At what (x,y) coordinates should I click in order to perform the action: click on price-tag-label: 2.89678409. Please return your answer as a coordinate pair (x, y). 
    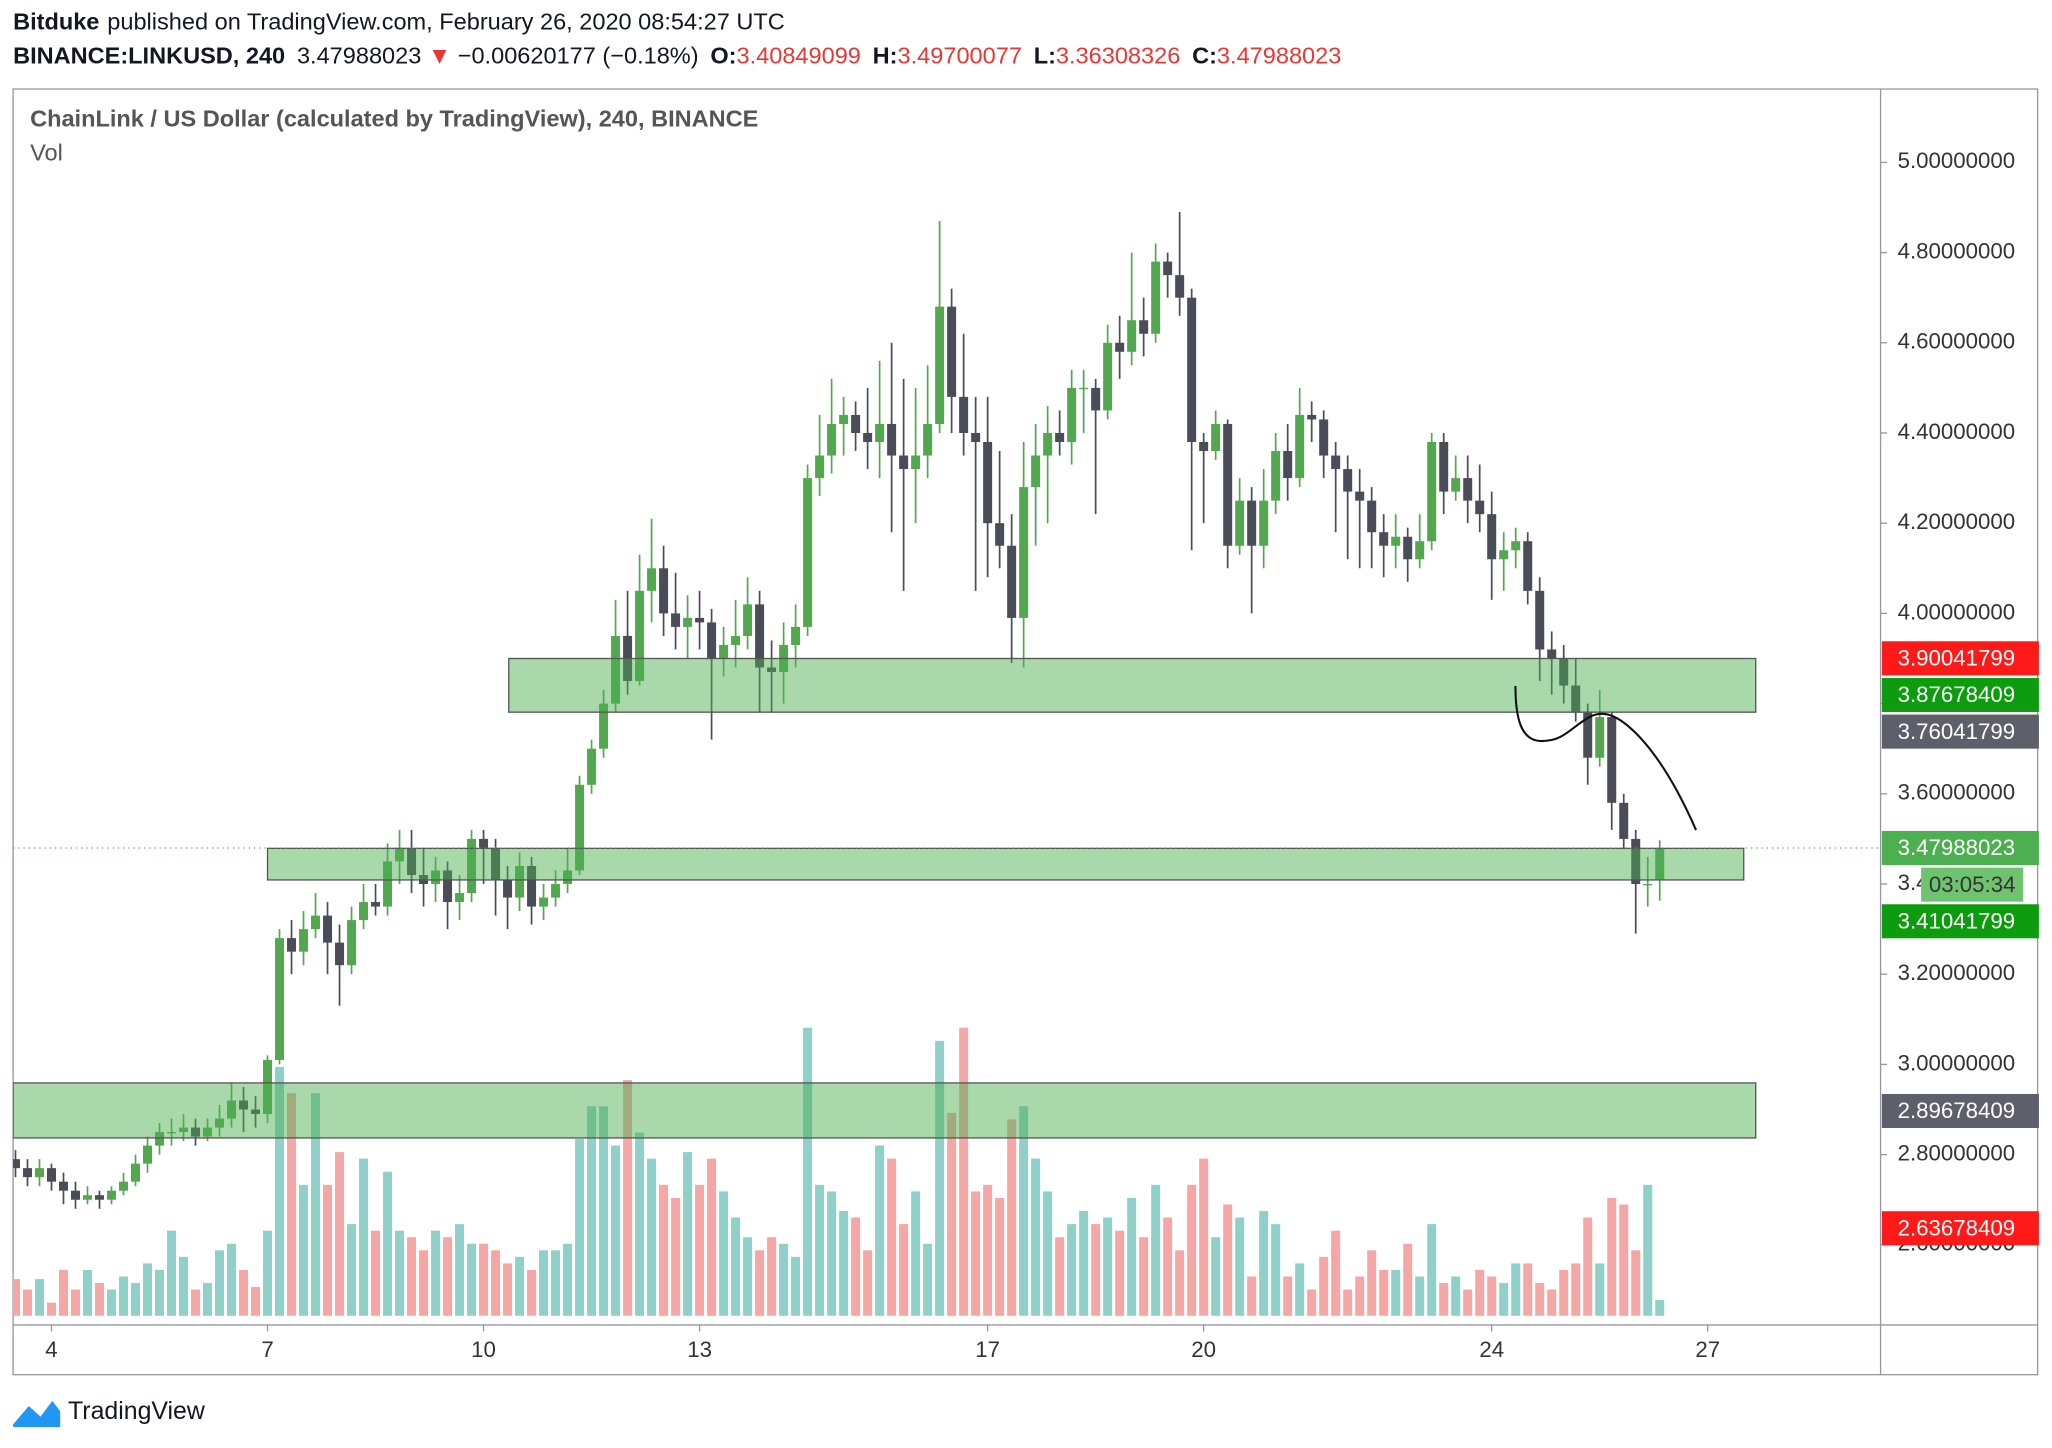
    Looking at the image, I should click on (1957, 1110).